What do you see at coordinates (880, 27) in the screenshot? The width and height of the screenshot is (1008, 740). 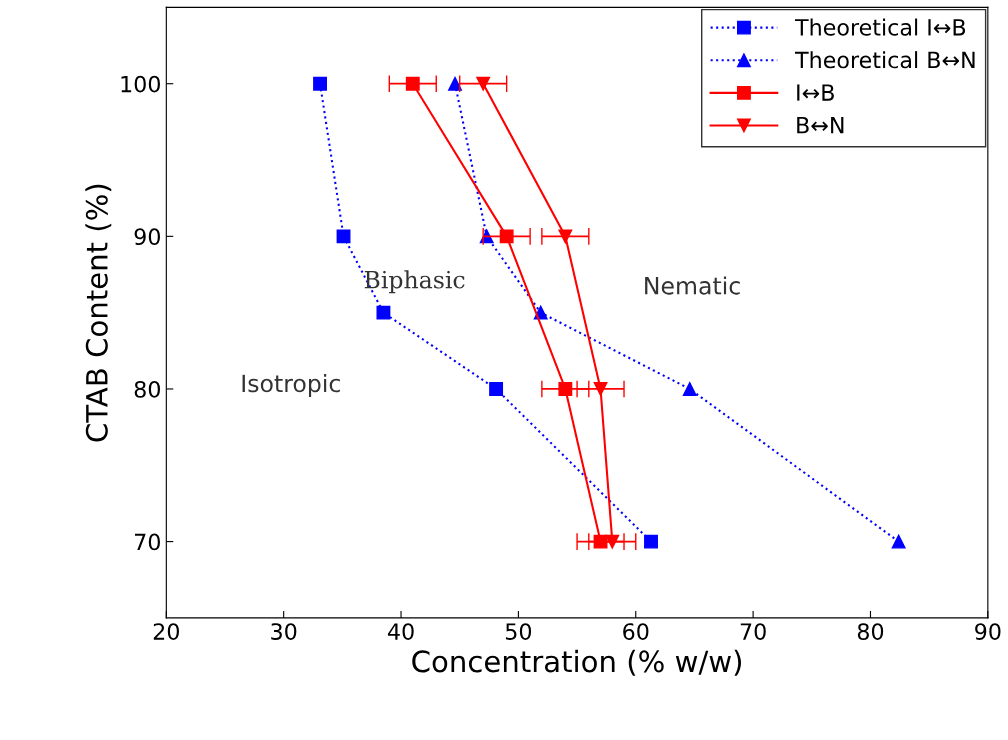 I see `legend-label: Theoretical I↔B` at bounding box center [880, 27].